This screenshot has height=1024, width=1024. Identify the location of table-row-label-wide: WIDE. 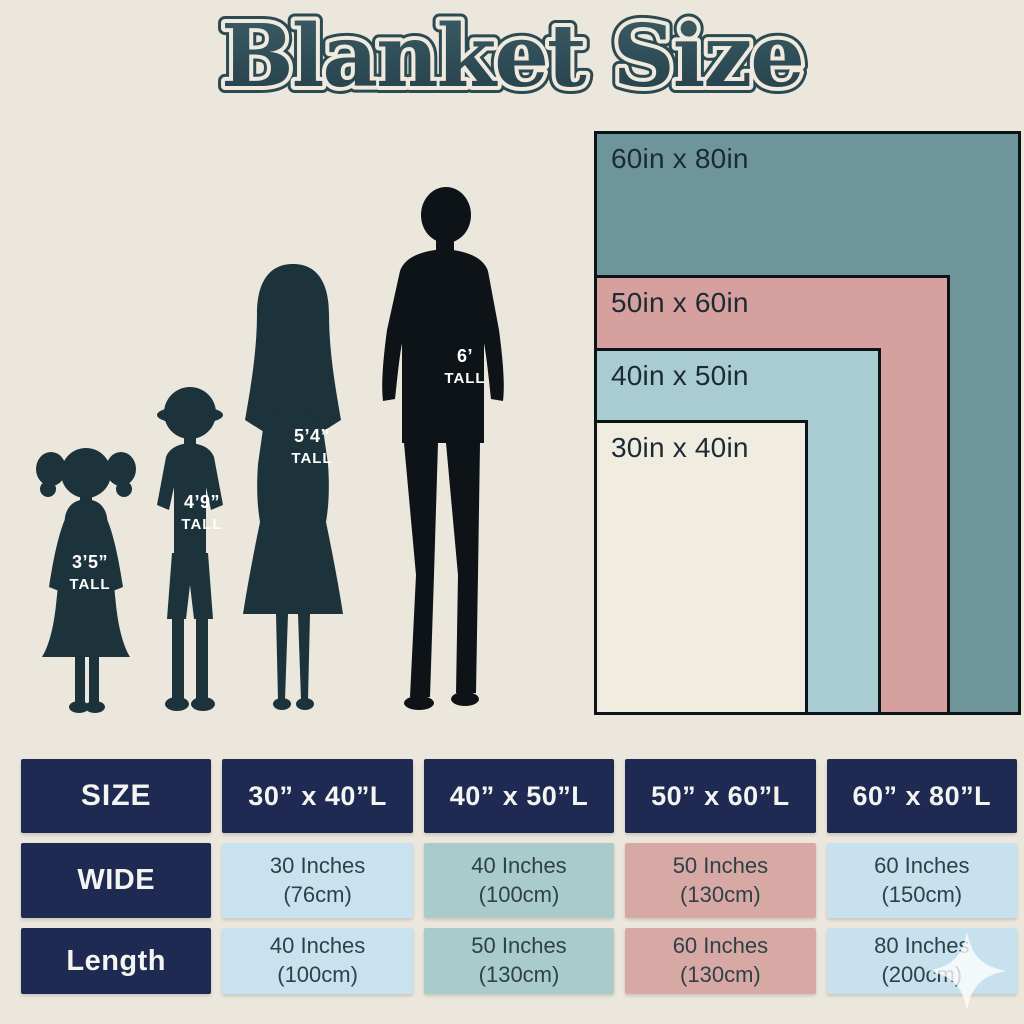
(116, 880).